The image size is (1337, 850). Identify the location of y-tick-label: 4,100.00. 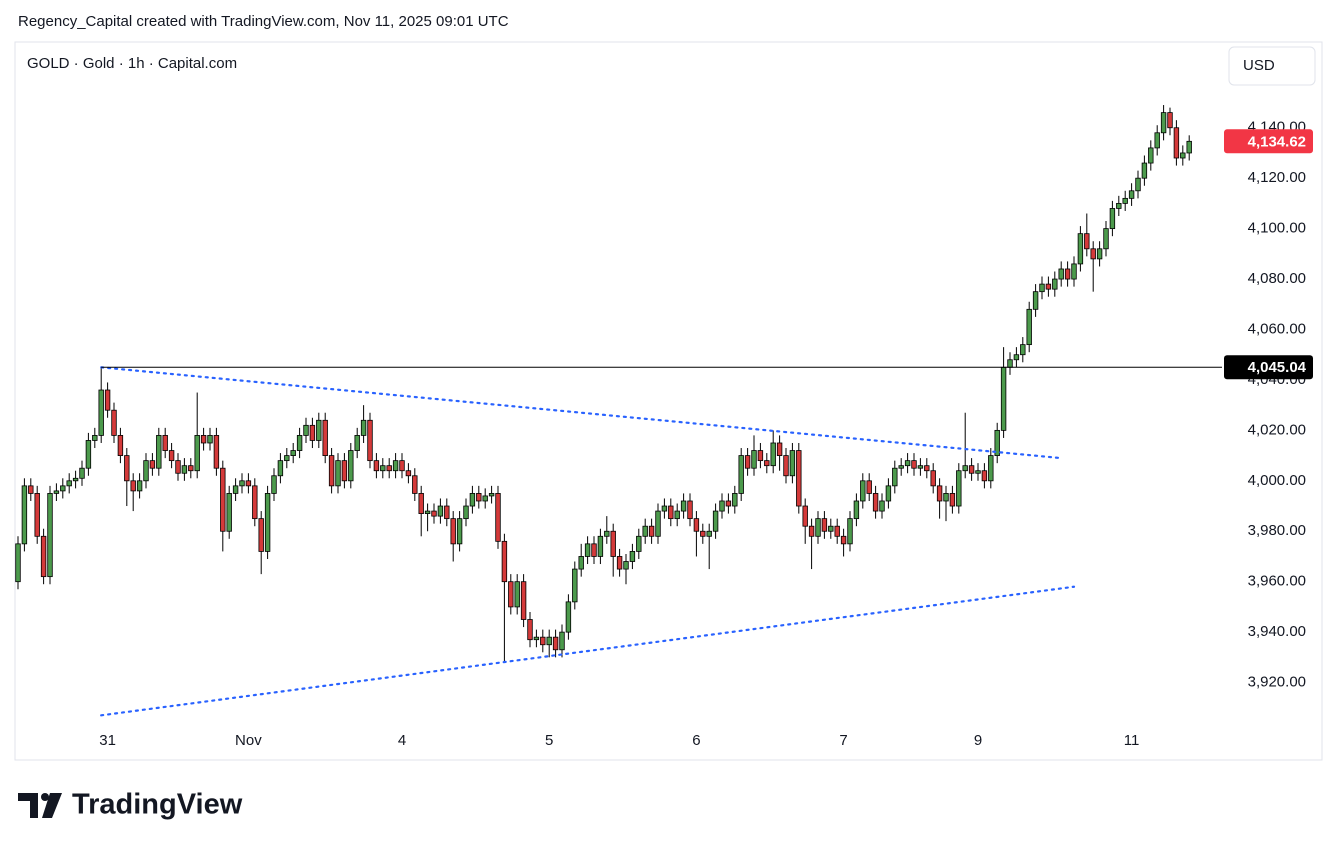
(1277, 228).